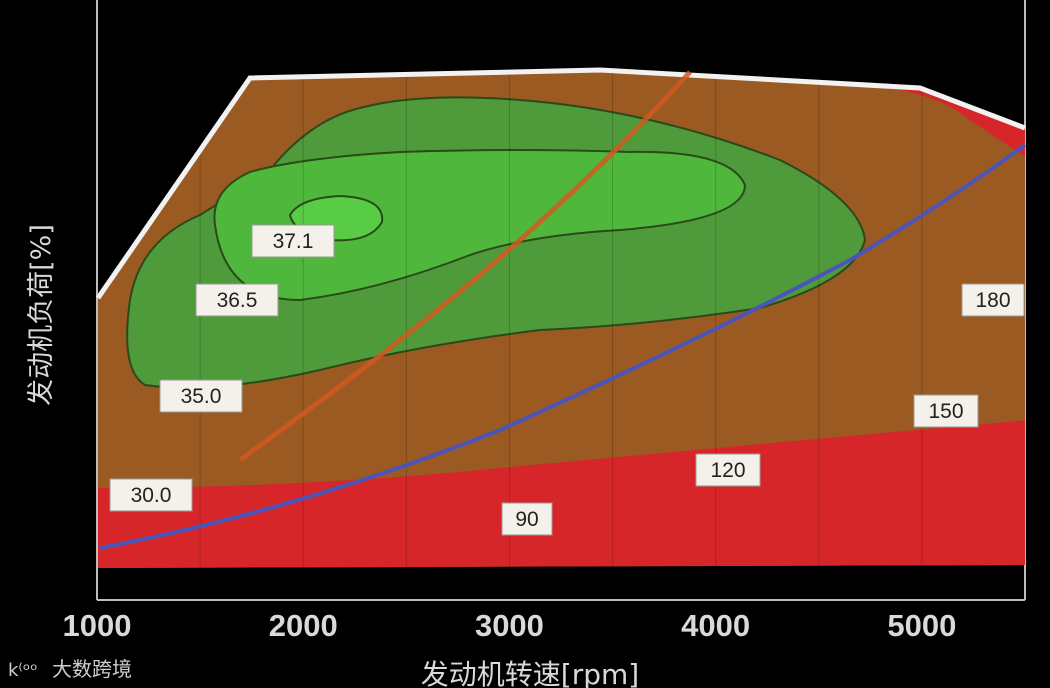  Describe the element at coordinates (530, 673) in the screenshot. I see `x-axis-label: 发动机转速[rpm]` at that location.